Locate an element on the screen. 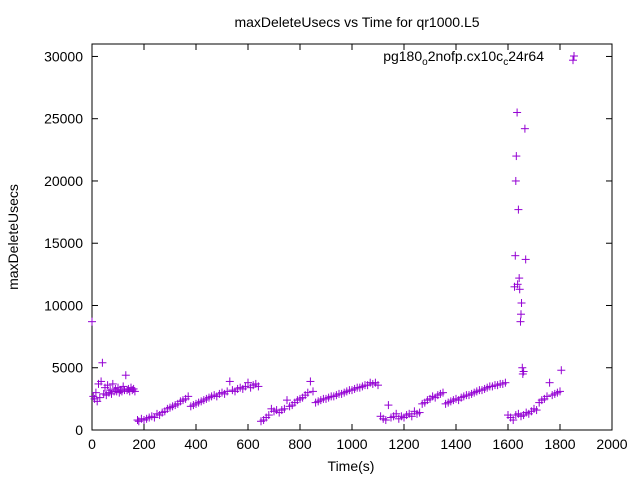  y-tick-label: 25000 is located at coordinates (63, 119).